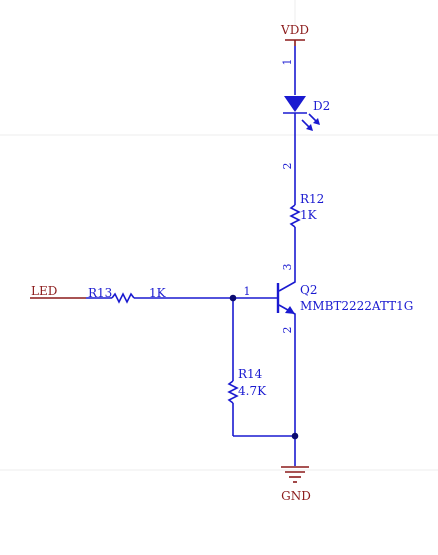 The width and height of the screenshot is (438, 555). I want to click on r14-ref: R14, so click(250, 374).